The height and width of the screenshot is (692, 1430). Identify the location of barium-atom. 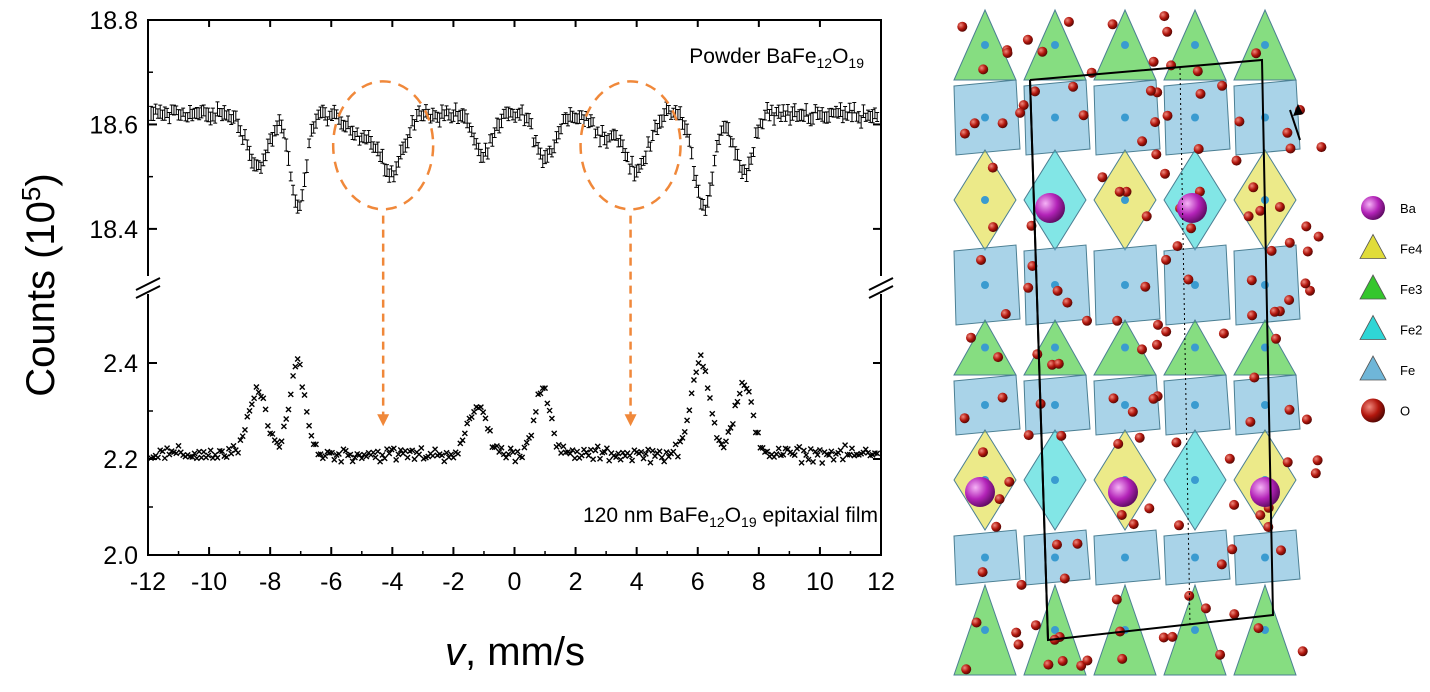
(1050, 208).